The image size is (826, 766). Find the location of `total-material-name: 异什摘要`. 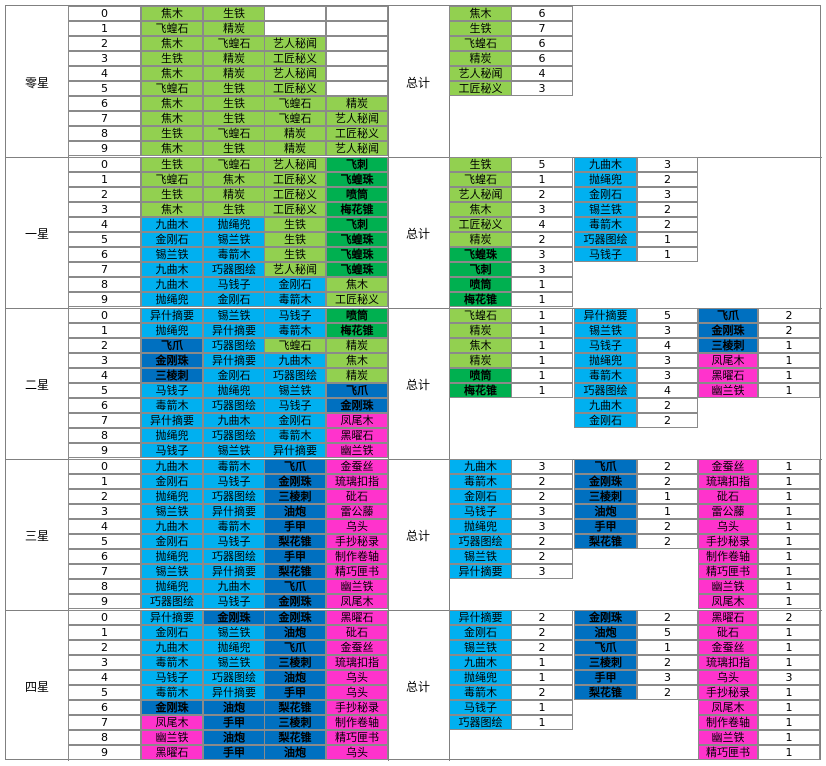

total-material-name: 异什摘要 is located at coordinates (480, 617).